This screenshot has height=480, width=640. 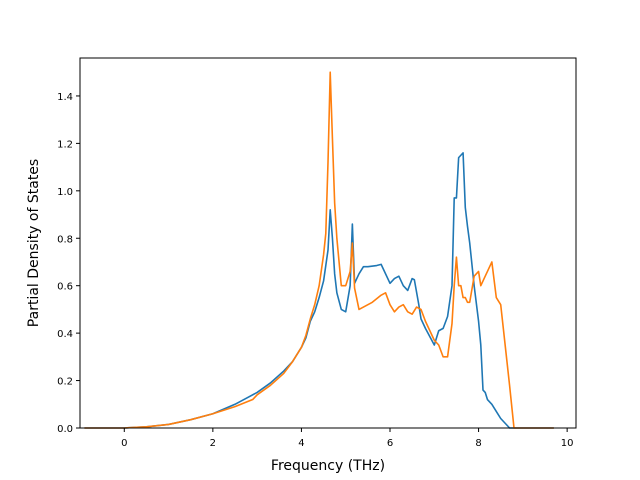 I want to click on y-tick-label: 0.6, so click(x=65, y=287).